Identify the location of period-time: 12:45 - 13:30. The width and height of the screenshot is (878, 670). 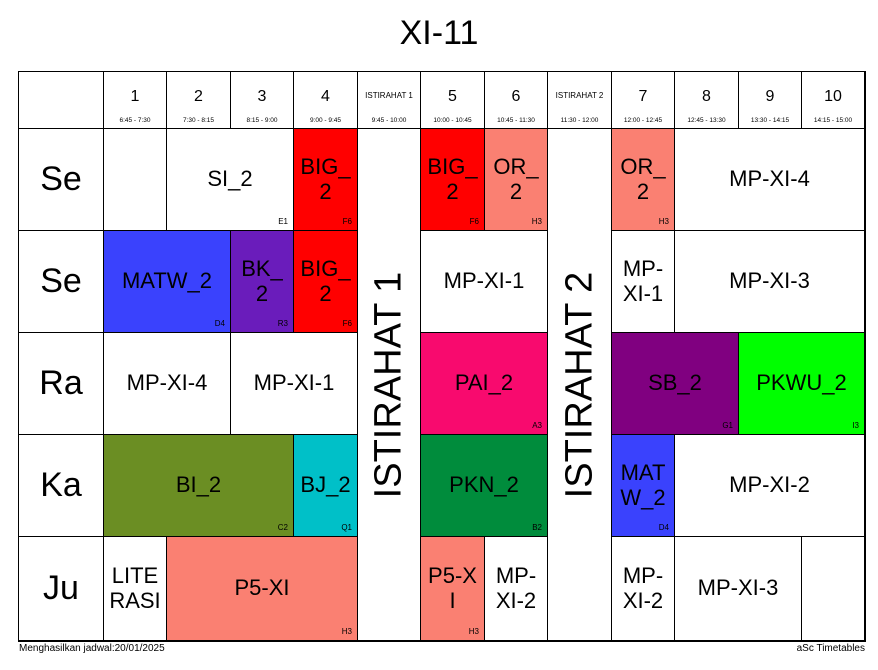
(706, 120).